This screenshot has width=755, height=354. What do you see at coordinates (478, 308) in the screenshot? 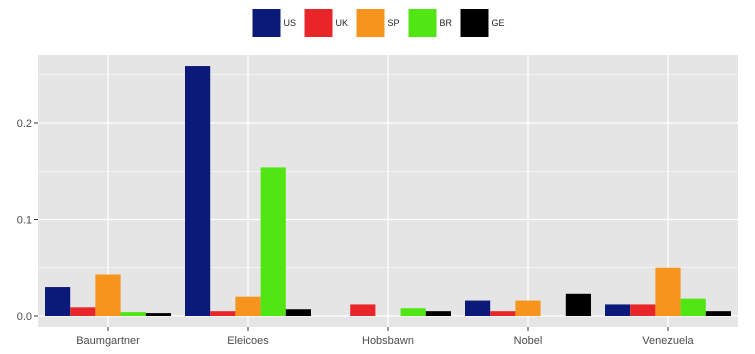
I see `bar-us-nobel` at bounding box center [478, 308].